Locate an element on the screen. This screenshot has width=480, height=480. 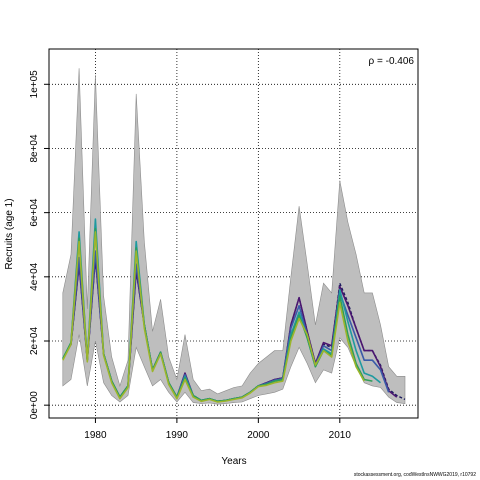
y-tick-label-4: 8e+04 is located at coordinates (34, 148).